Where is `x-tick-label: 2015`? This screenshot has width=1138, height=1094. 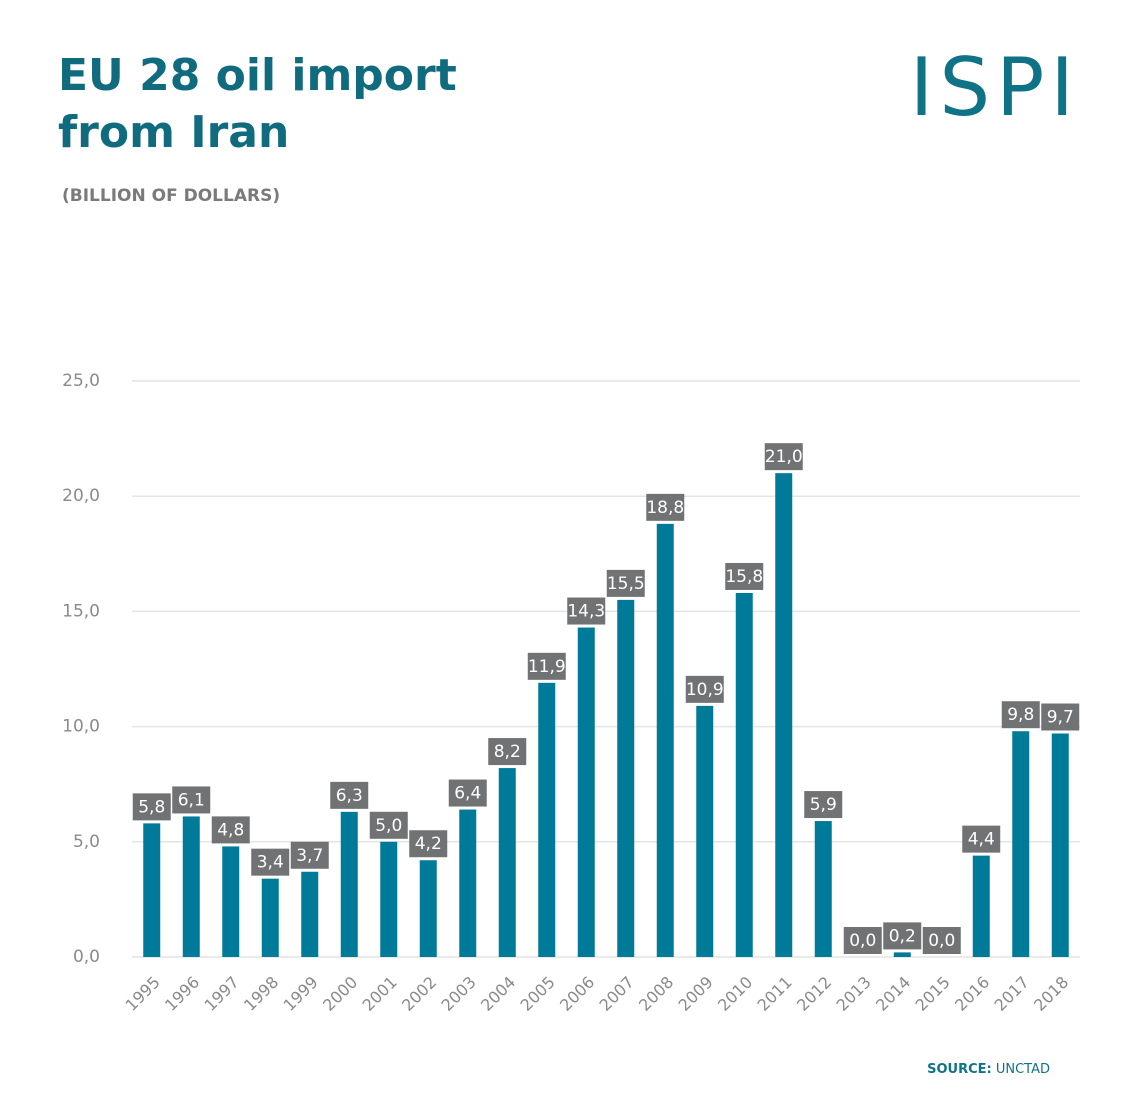 x-tick-label: 2015 is located at coordinates (933, 994).